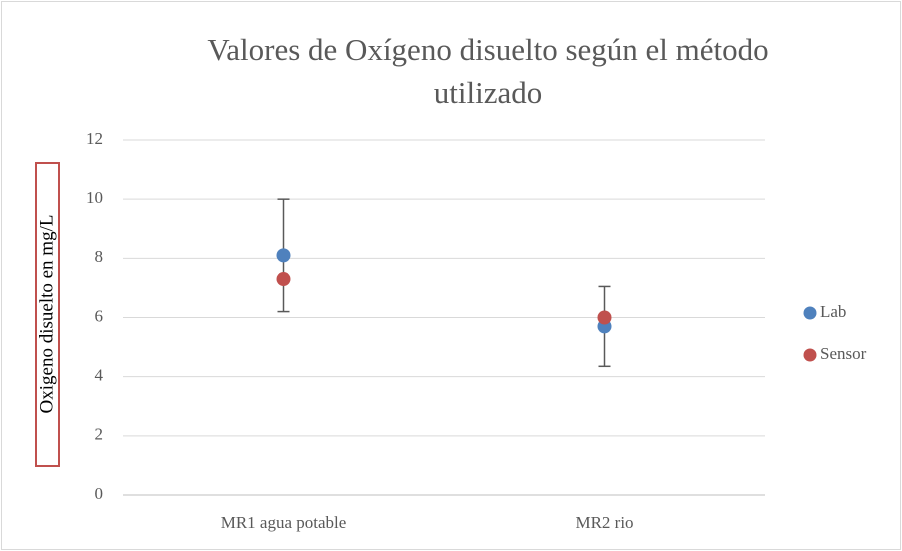  I want to click on y-label-box, so click(47, 314).